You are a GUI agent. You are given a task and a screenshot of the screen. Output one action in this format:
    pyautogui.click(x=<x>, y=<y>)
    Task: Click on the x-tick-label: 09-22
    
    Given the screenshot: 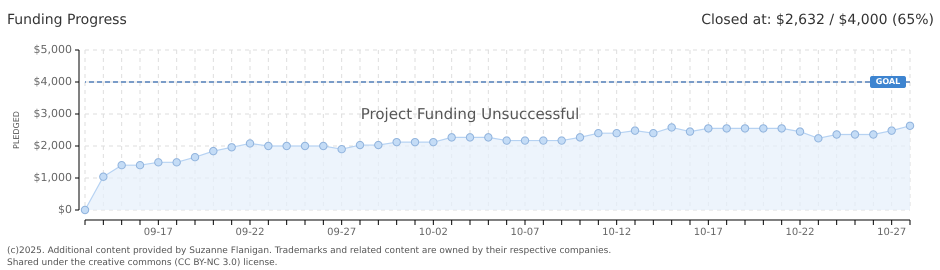 What is the action you would take?
    pyautogui.click(x=250, y=232)
    